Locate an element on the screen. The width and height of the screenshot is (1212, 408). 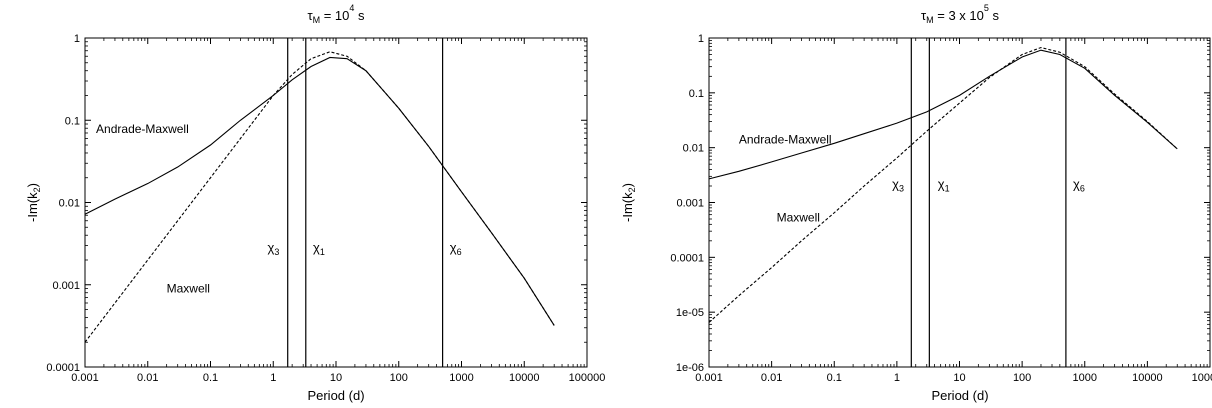
andrade-maxwell-curve is located at coordinates (943, 114).